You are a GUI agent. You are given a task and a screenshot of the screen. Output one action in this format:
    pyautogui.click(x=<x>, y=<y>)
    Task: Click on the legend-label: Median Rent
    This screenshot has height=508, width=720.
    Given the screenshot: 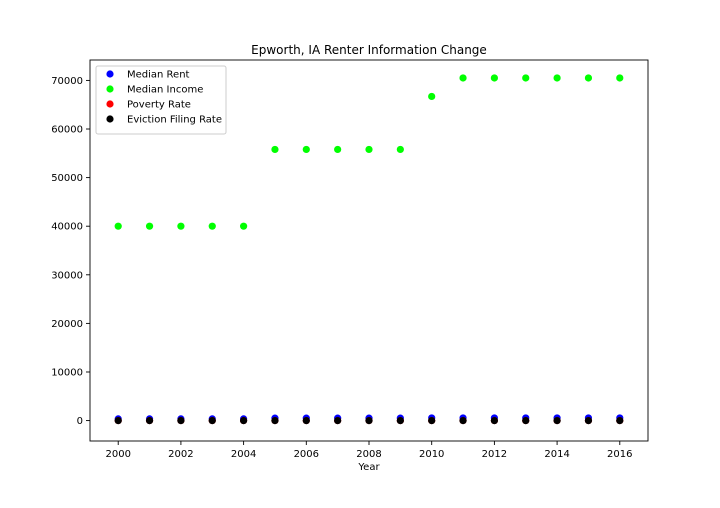 What is the action you would take?
    pyautogui.click(x=158, y=75)
    